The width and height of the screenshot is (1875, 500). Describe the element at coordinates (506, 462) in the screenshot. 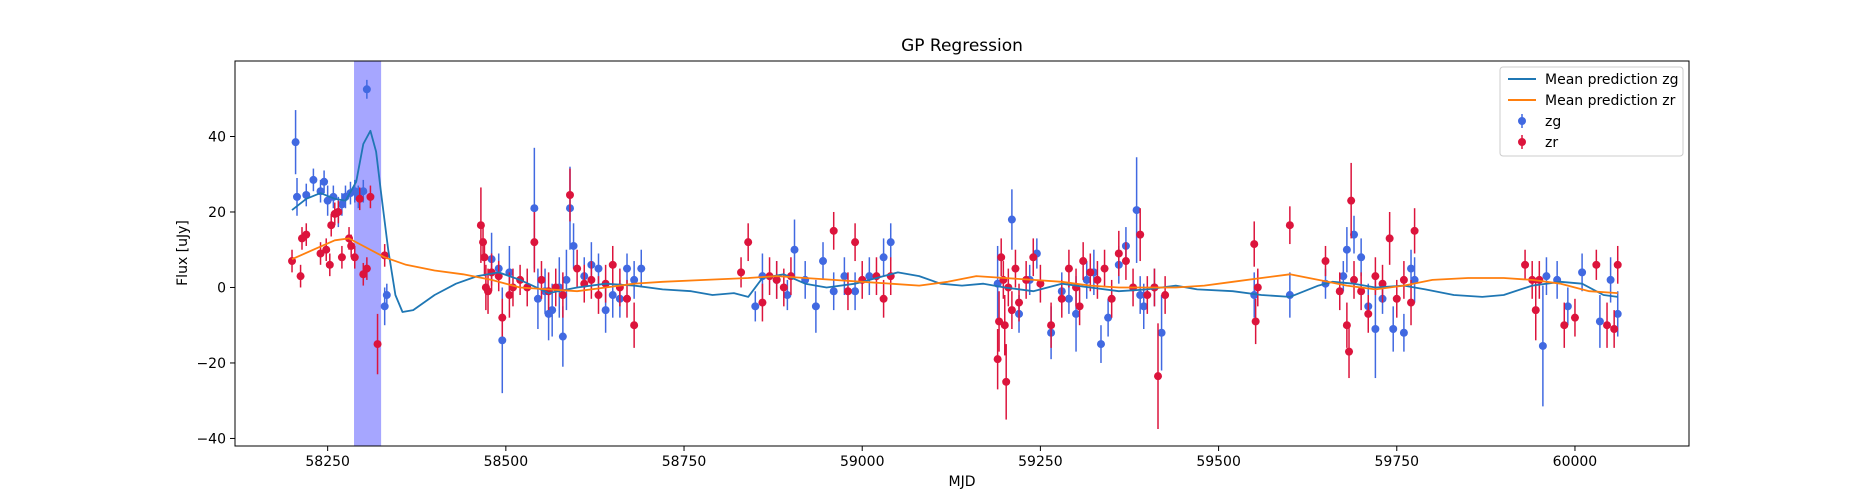

I see `x-tick-label: 58500` at that location.